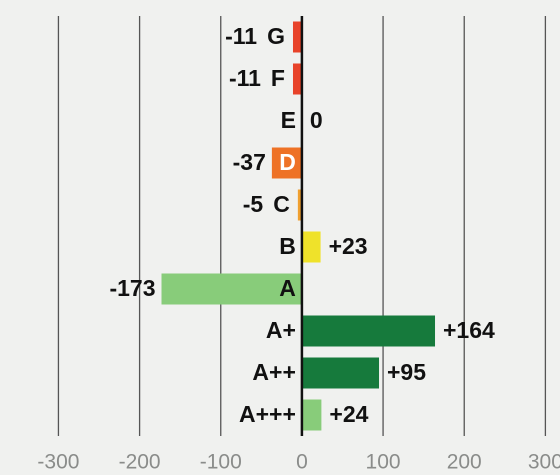  Describe the element at coordinates (267, 414) in the screenshot. I see `category-label: A+++` at that location.